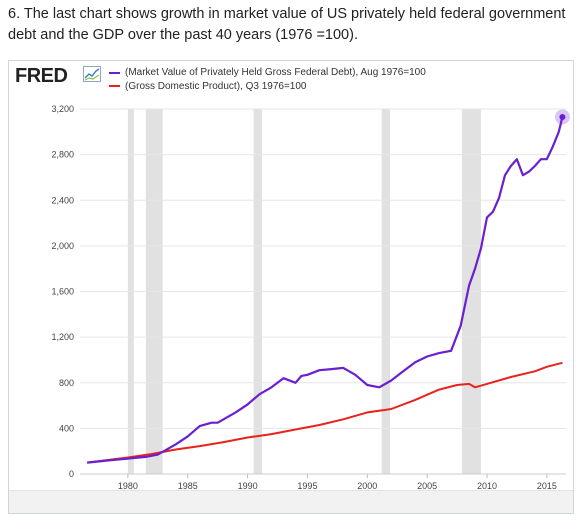 Image resolution: width=580 pixels, height=520 pixels. What do you see at coordinates (562, 116) in the screenshot?
I see `last-point-marker` at bounding box center [562, 116].